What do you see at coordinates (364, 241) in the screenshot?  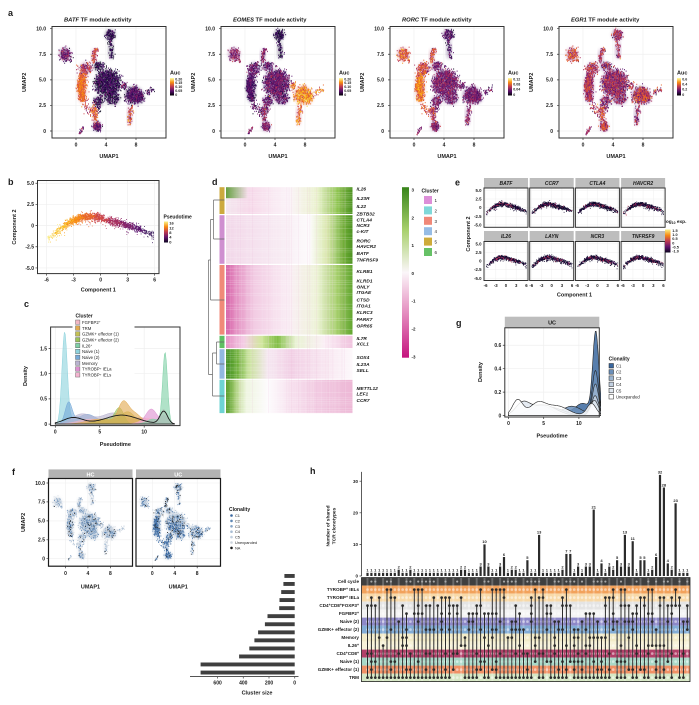 I see `svg-text: RORC` at bounding box center [364, 241].